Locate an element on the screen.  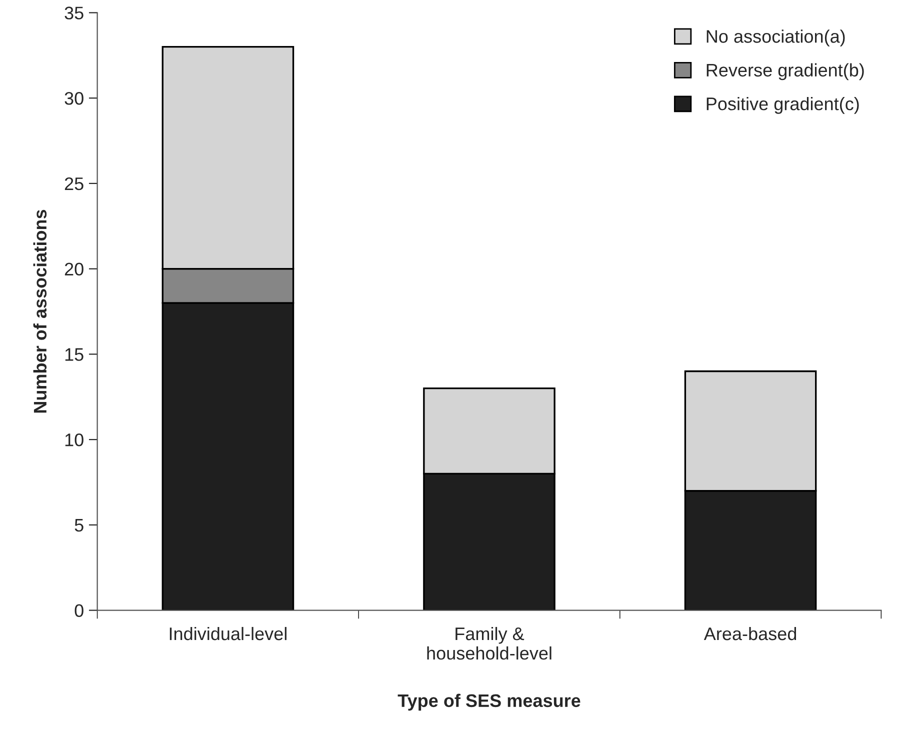
x-tick-label: Individual-level is located at coordinates (228, 633).